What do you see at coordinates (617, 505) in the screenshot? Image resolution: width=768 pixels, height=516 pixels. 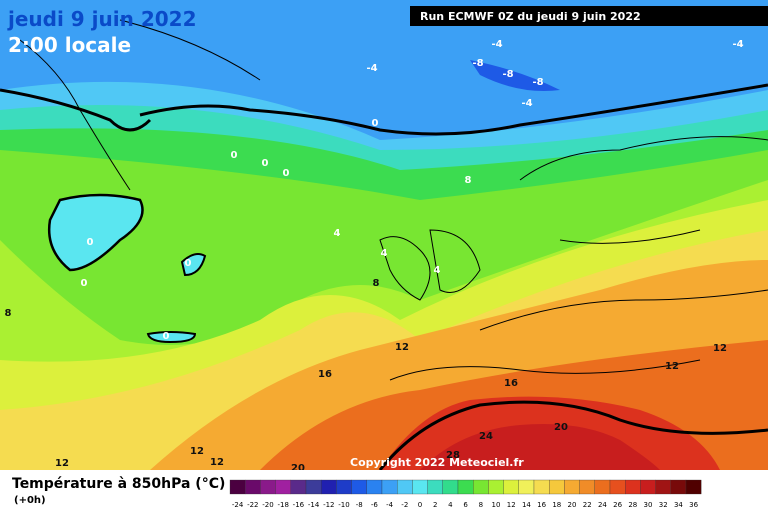 I see `colorbar-label: 26` at bounding box center [617, 505].